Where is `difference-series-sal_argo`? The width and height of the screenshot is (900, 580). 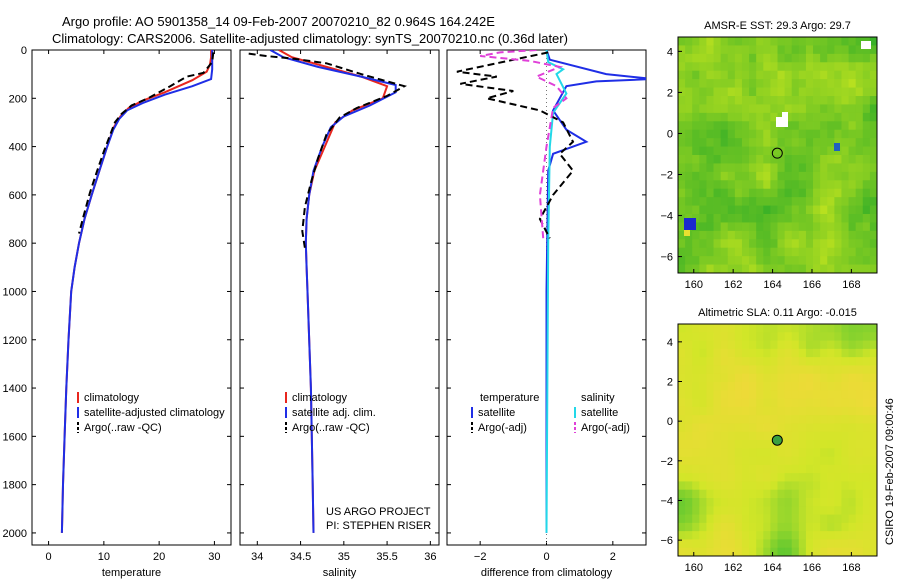
difference-series-sal_argo is located at coordinates (524, 144).